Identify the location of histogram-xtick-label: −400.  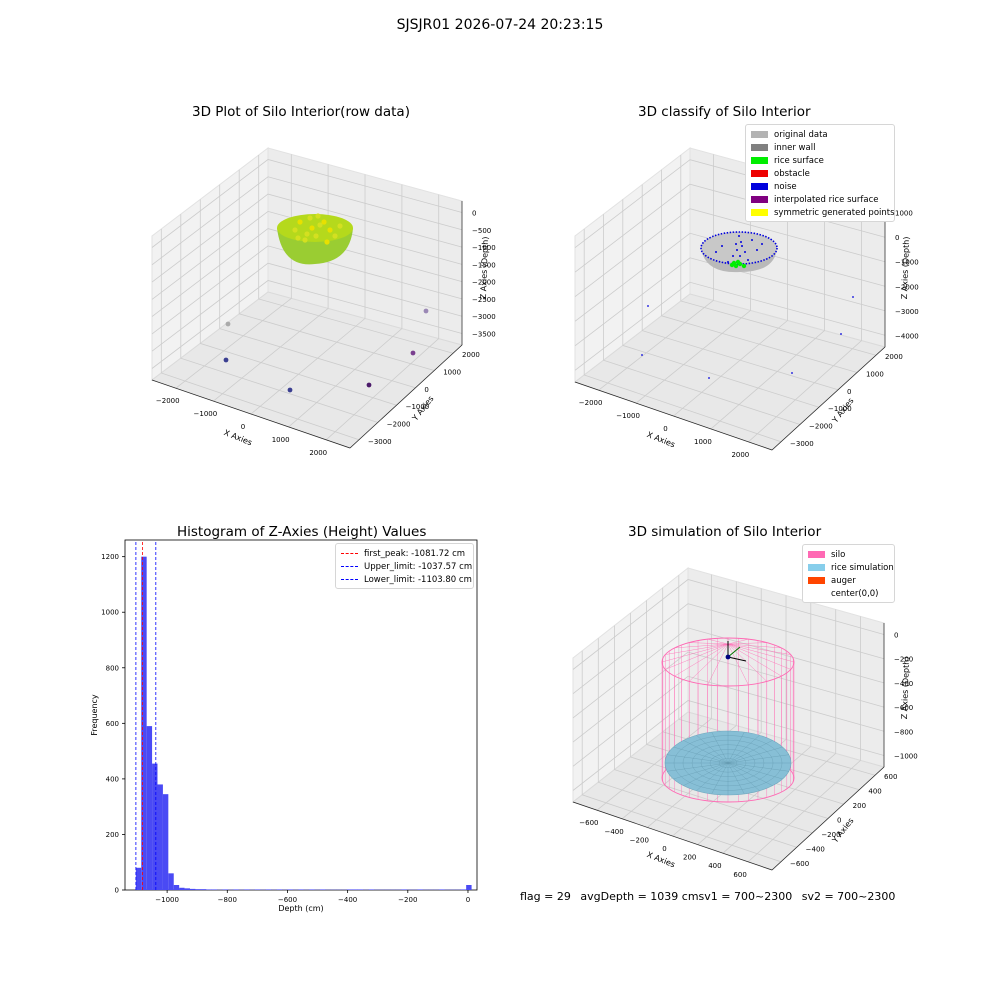
(347, 900).